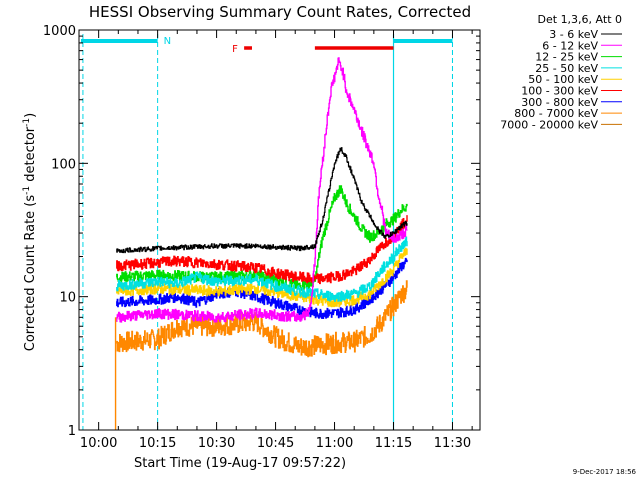 The image size is (640, 480). I want to click on y-axis-label: Corrected Count Rate (s-1 detector-1), so click(30, 232).